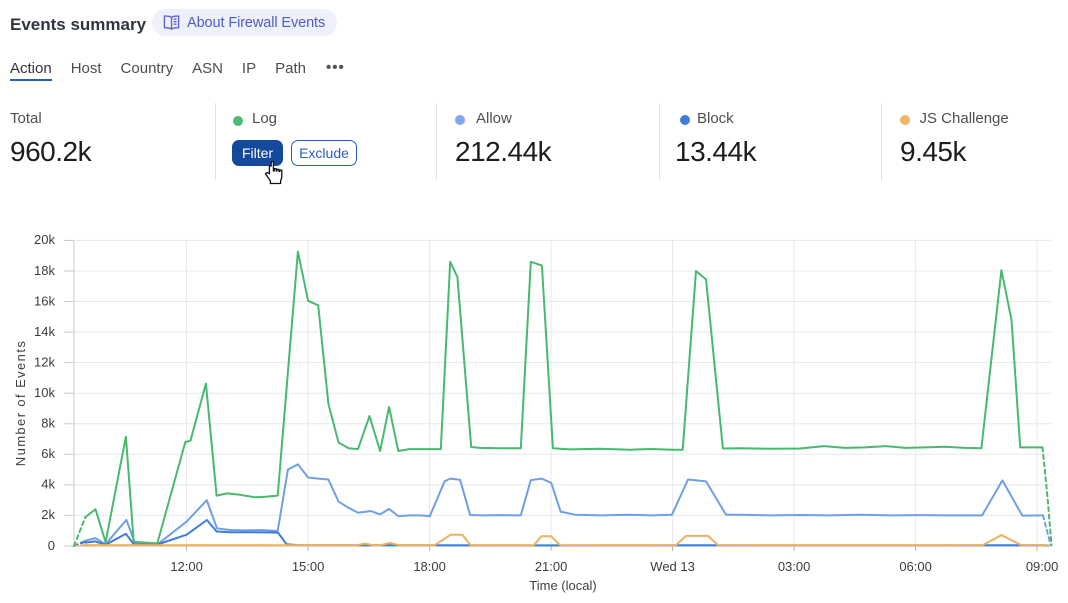 This screenshot has height=603, width=1068. What do you see at coordinates (672, 566) in the screenshot?
I see `svg-text: Wed 13` at bounding box center [672, 566].